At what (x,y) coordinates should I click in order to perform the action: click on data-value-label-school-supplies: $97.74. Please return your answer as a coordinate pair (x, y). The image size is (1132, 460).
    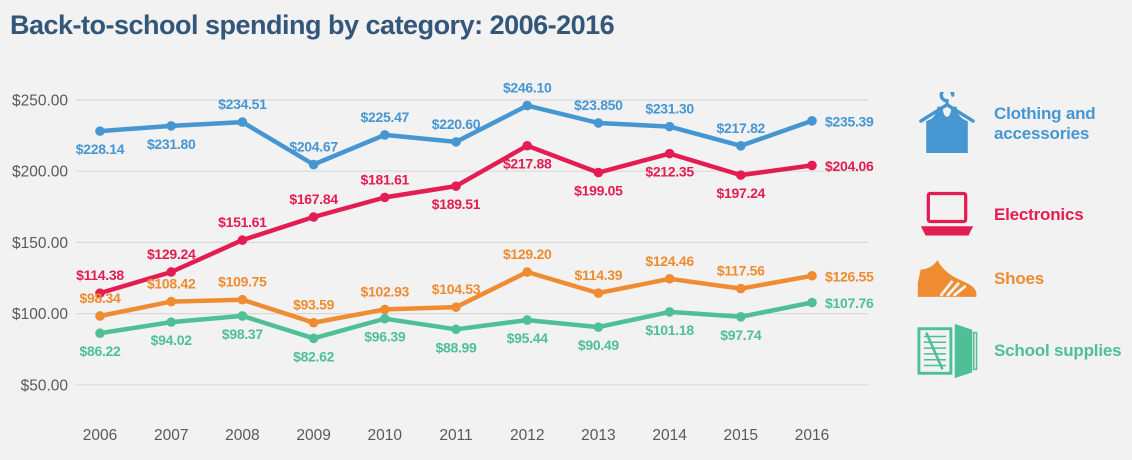
    Looking at the image, I should click on (741, 335).